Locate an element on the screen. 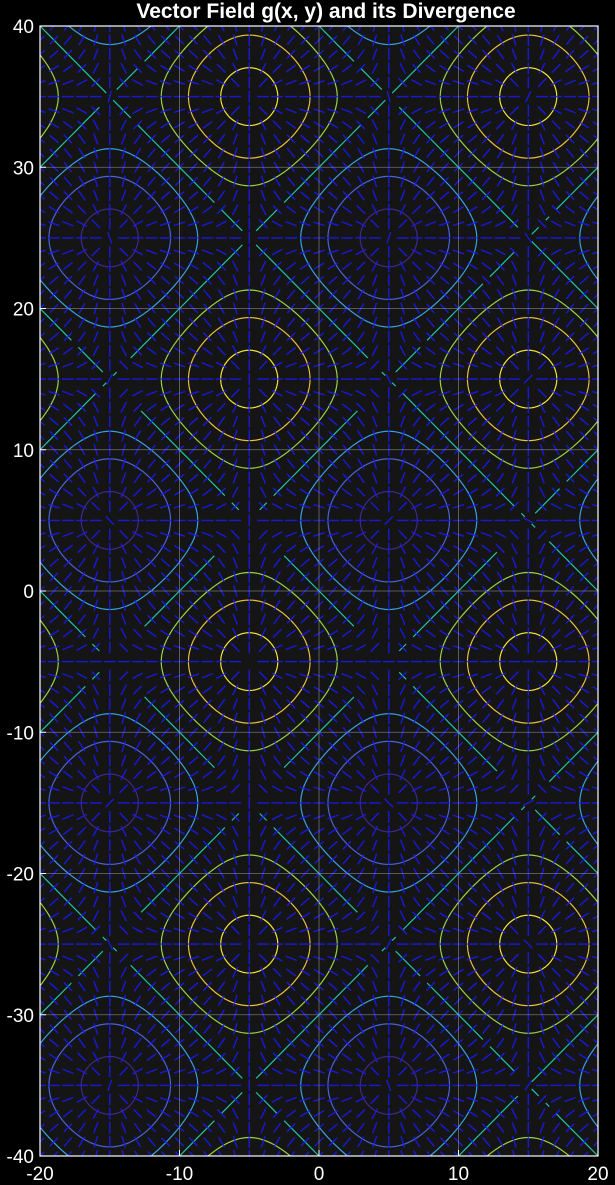 This screenshot has width=615, height=1185. x-tick-label: -20 is located at coordinates (39, 1174).